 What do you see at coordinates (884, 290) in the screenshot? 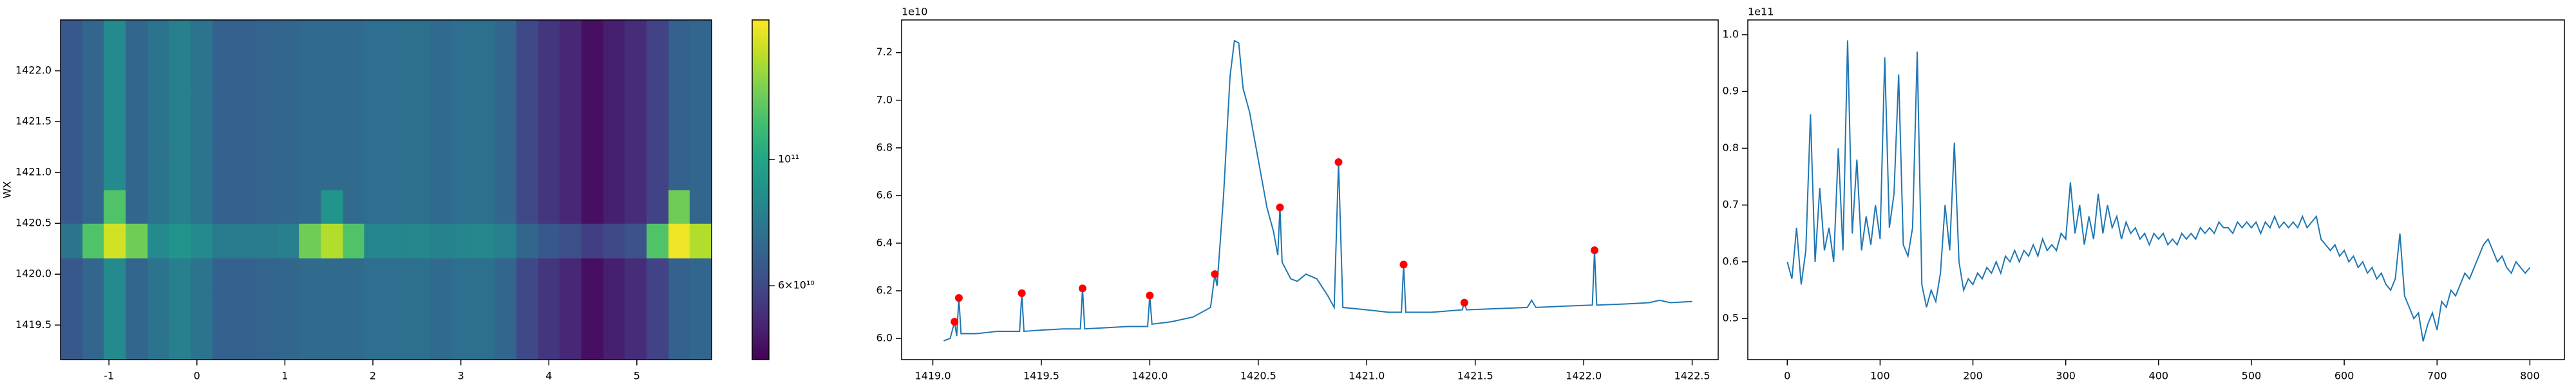
I see `y-tick-label: 6.2` at bounding box center [884, 290].